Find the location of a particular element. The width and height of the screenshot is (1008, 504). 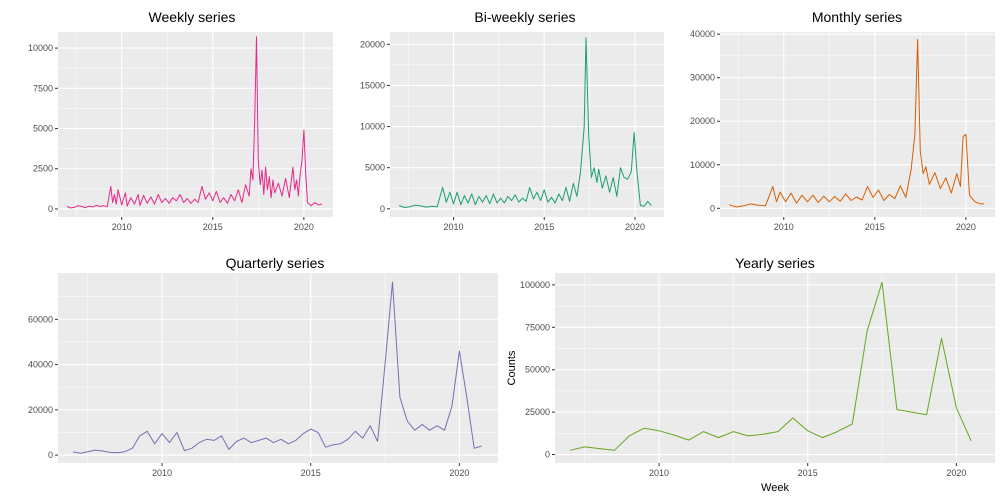

y-tick-label: 7500 is located at coordinates (43, 88).